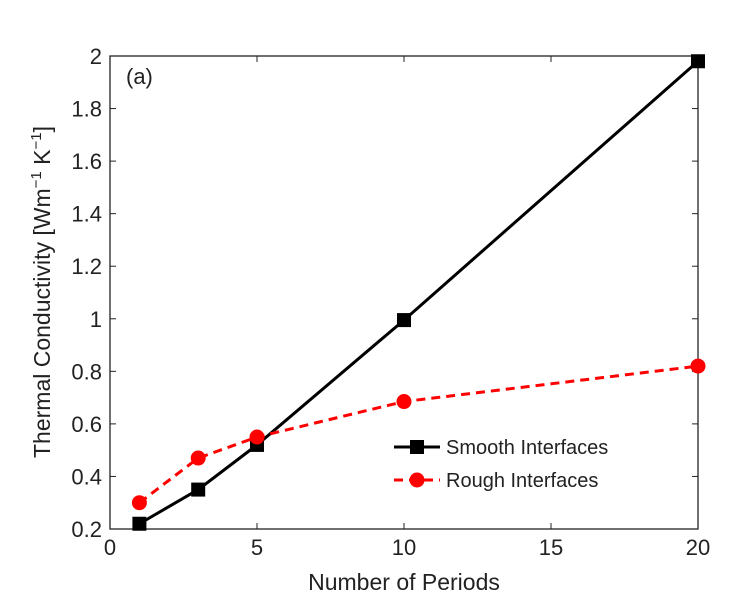 The image size is (740, 614). Describe the element at coordinates (42, 129) in the screenshot. I see `y-label-end: ]` at that location.